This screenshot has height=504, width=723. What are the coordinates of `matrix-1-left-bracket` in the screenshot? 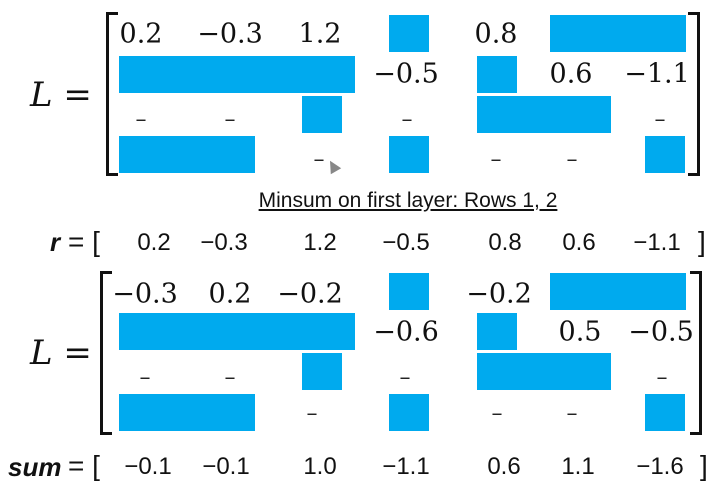 It's located at (112, 94).